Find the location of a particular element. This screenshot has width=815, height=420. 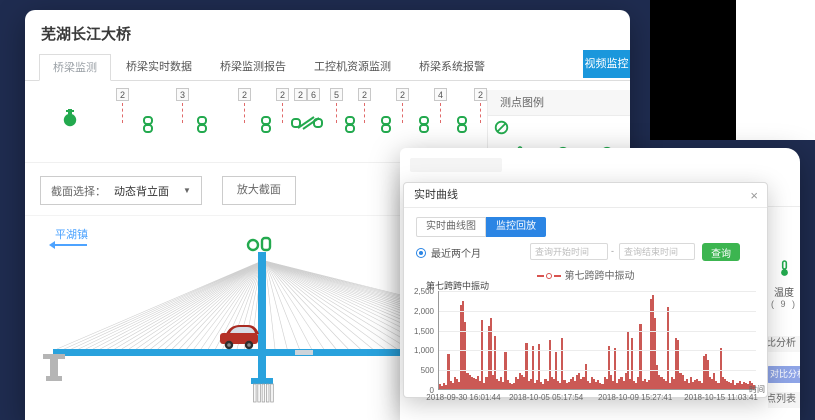

video-monitor-button: 视频监控 is located at coordinates (606, 64).